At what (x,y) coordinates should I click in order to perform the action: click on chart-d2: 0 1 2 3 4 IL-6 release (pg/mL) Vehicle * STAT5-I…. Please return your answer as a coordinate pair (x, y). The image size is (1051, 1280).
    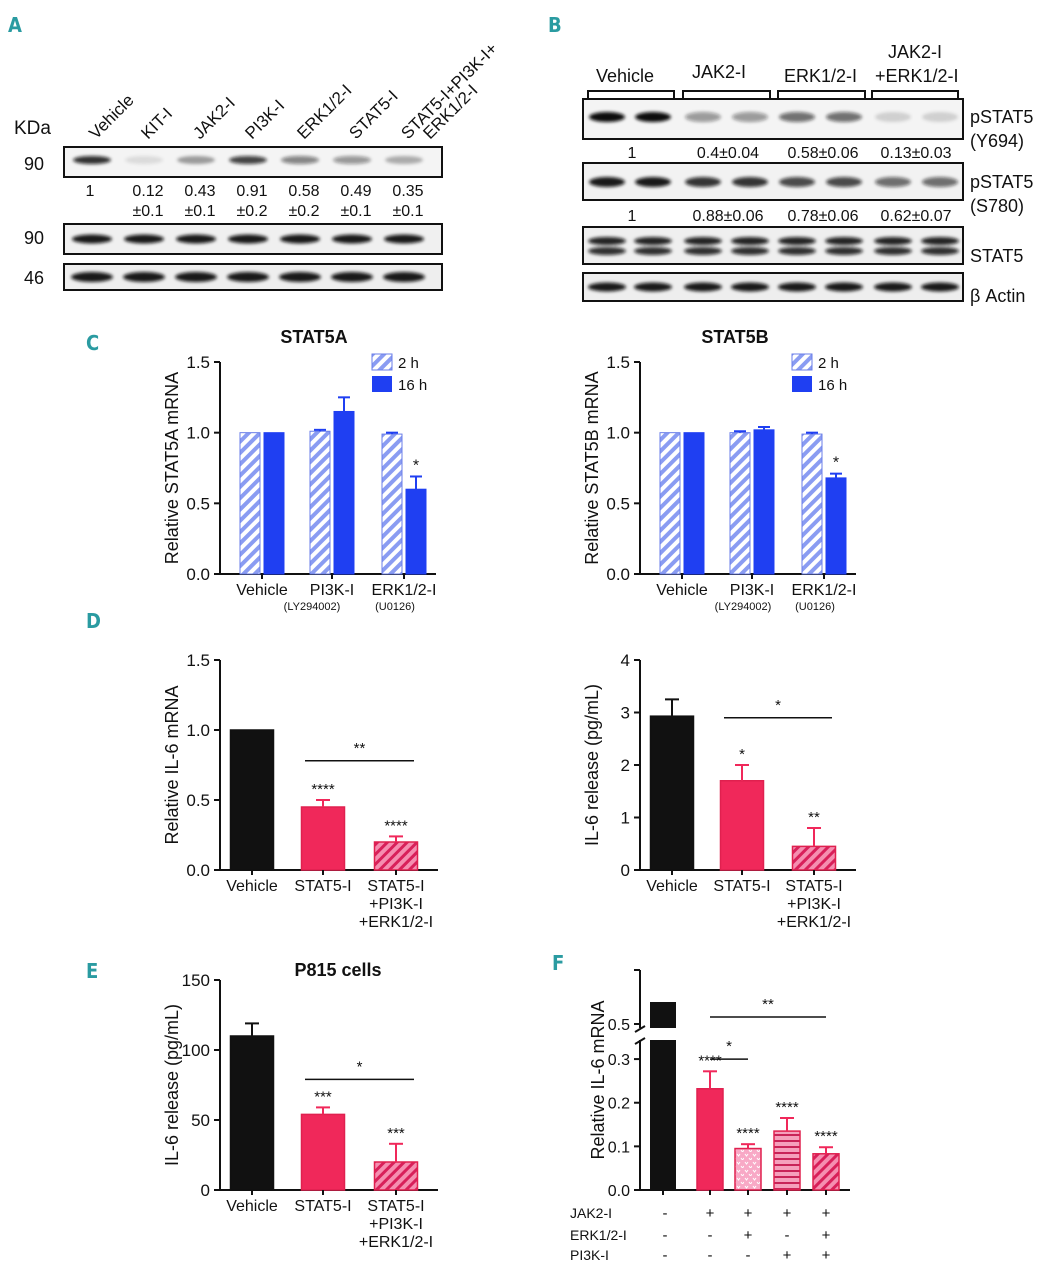
    Looking at the image, I should click on (719, 791).